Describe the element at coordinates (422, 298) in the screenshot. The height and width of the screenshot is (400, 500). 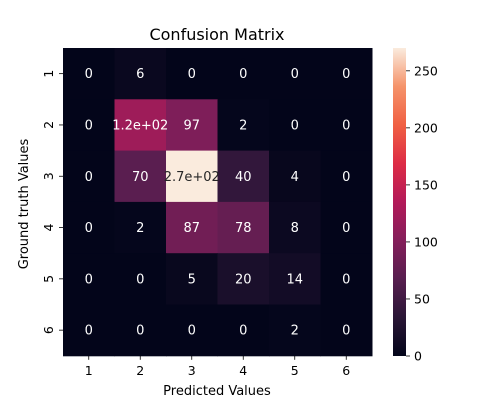
I see `colorbar-tick-label: 50` at that location.